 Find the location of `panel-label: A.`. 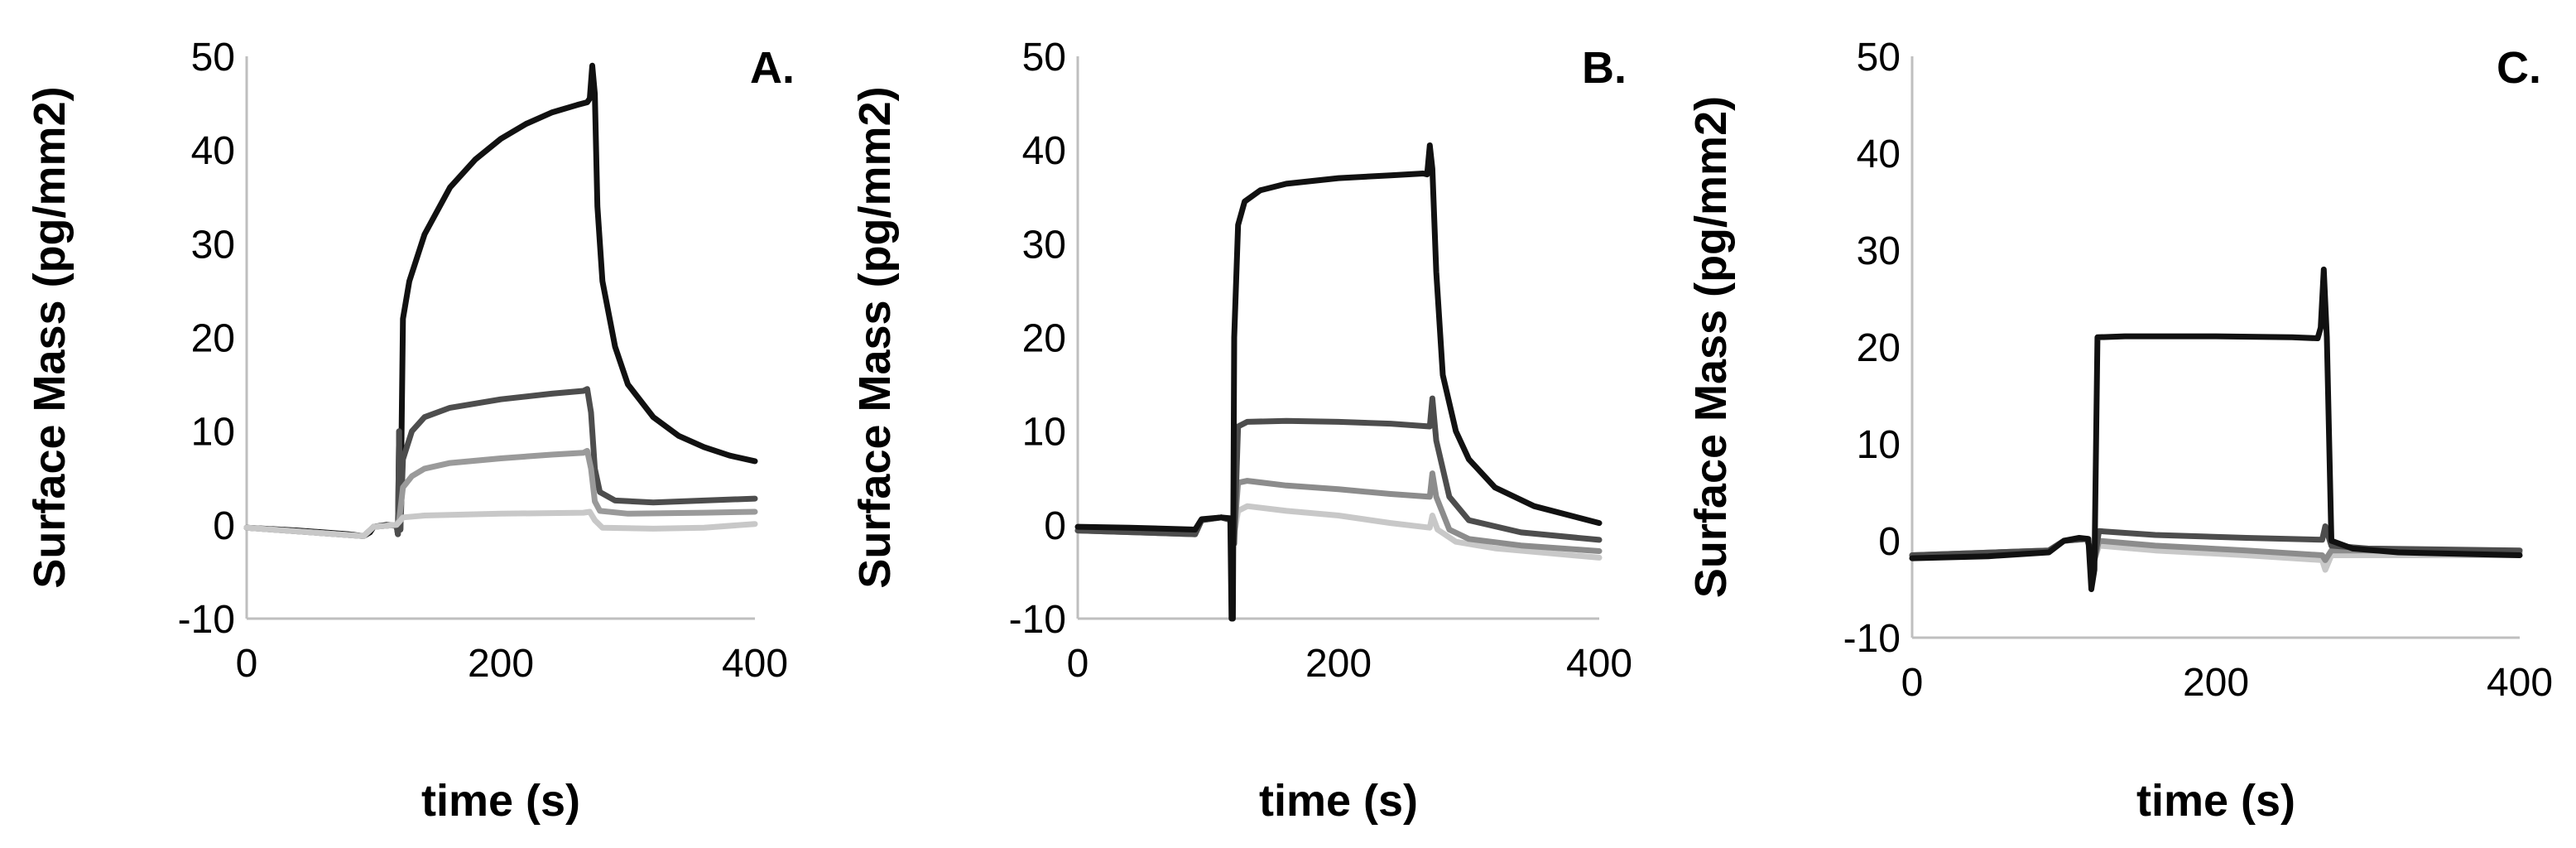

panel-label: A. is located at coordinates (772, 68).